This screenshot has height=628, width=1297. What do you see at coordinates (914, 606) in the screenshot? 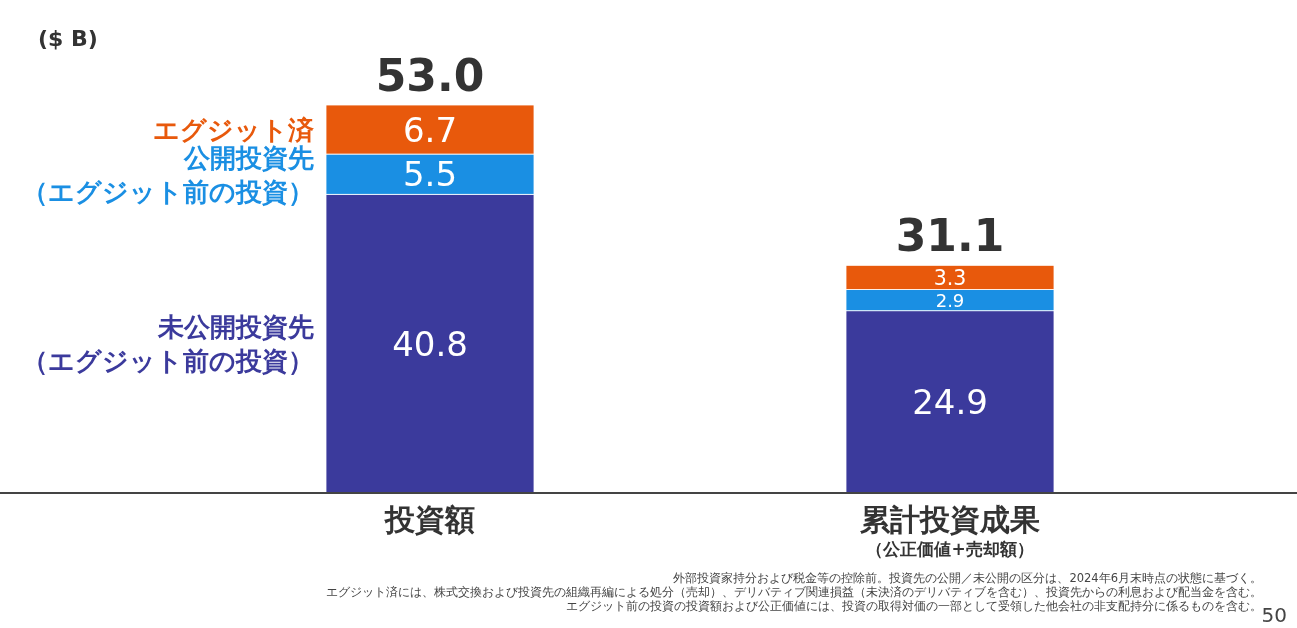
I see `text: エグジット前の投資の投資額および公正価値には、投資の取得対価の一部として受領した他会社の非支配持分に係るものを含む。` at bounding box center [914, 606].